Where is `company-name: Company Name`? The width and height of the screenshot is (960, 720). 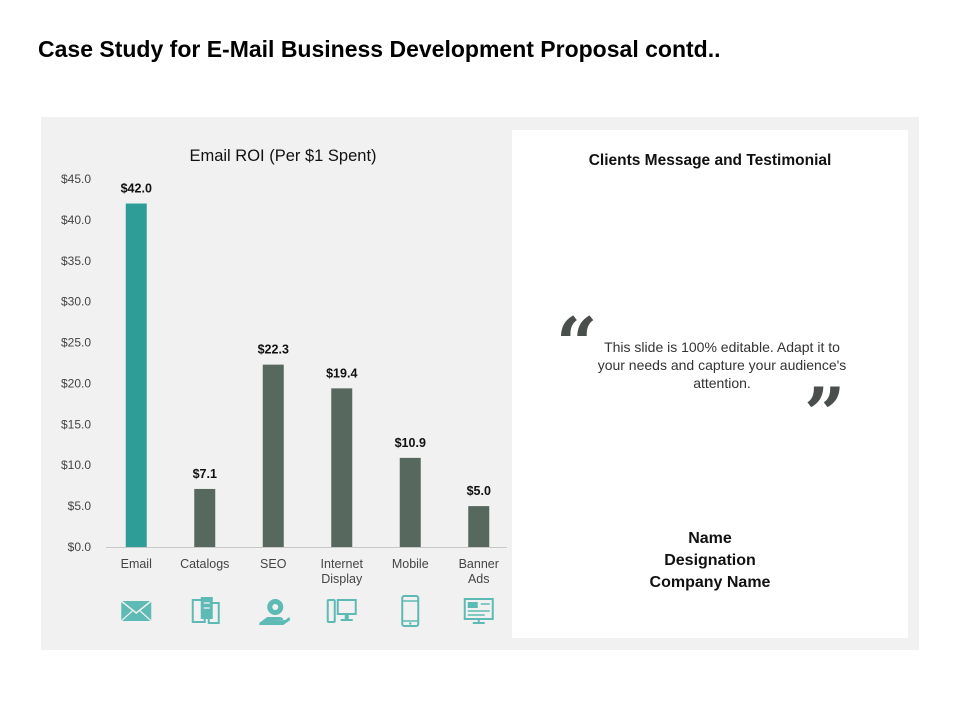
company-name: Company Name is located at coordinates (710, 582).